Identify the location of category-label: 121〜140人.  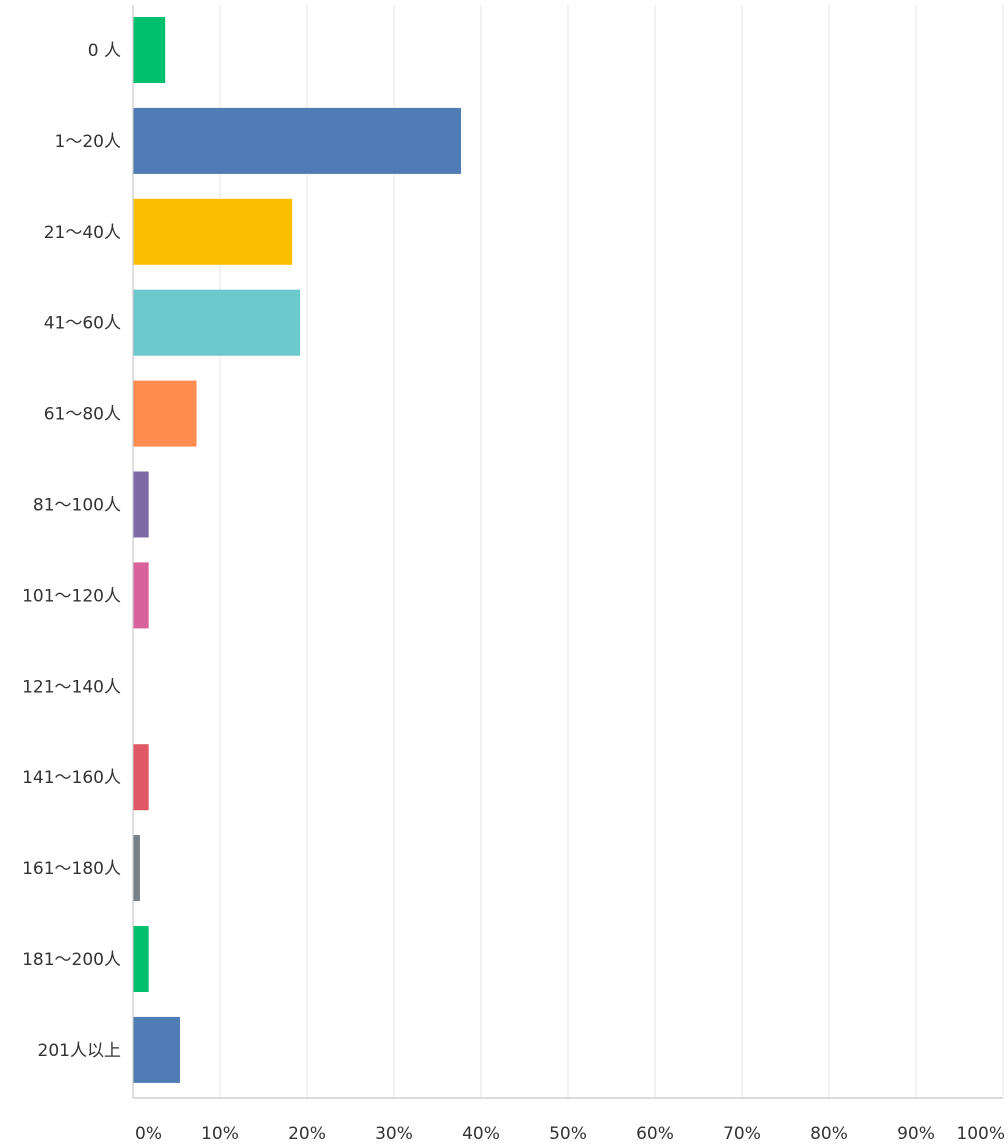
(71, 687).